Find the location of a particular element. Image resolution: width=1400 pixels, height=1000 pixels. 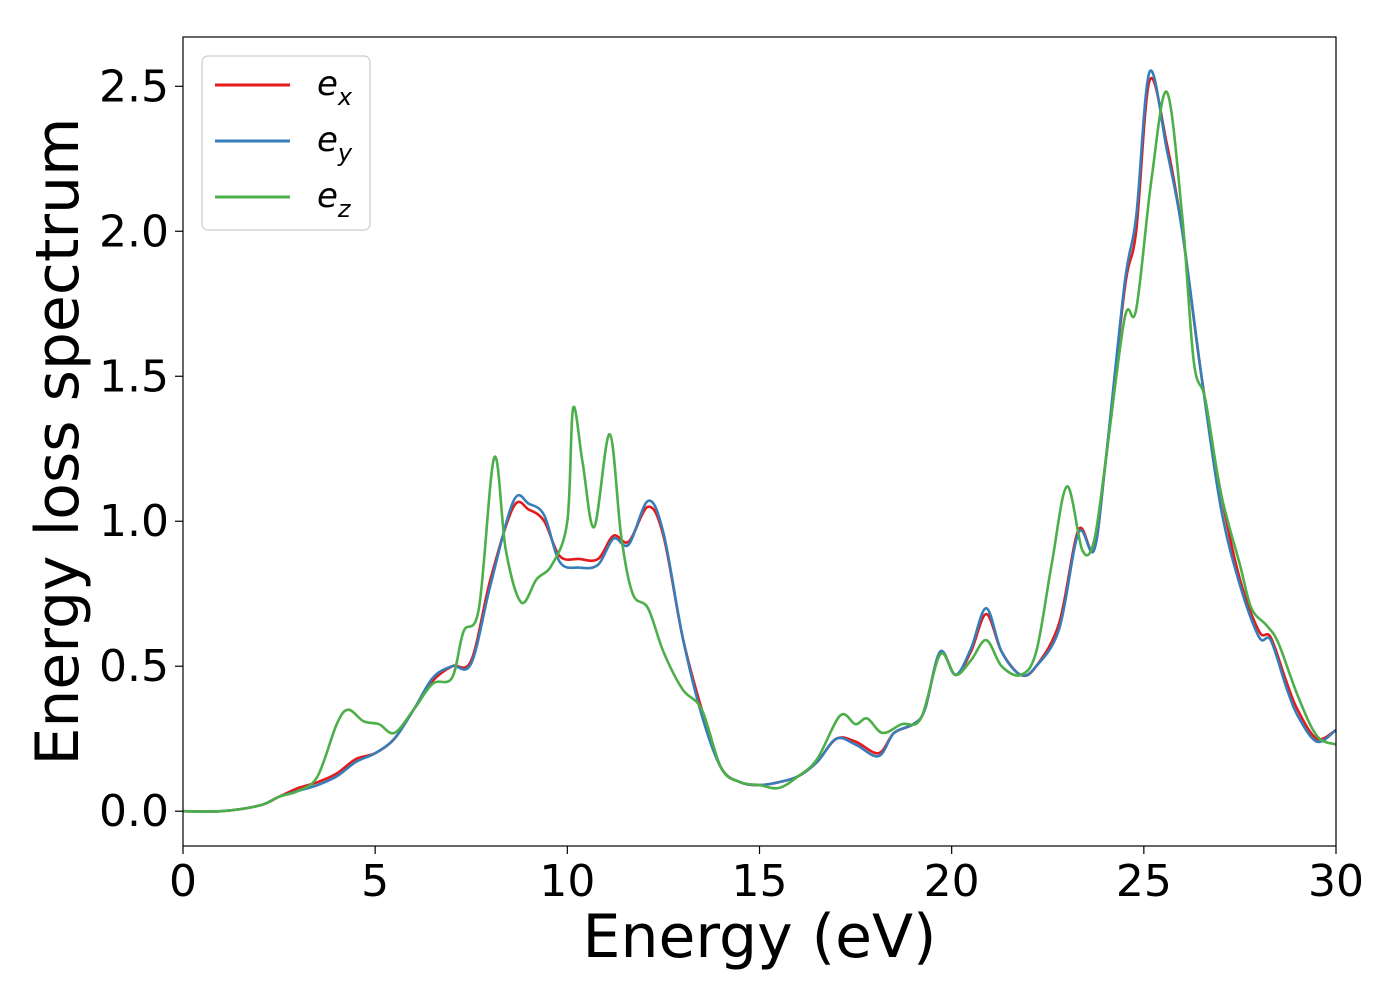

y-tick-label: 1.5 is located at coordinates (134, 376).